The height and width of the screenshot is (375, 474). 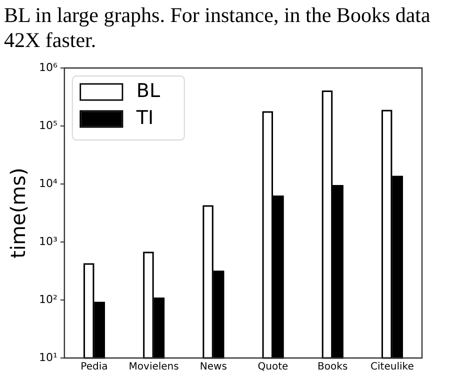 What do you see at coordinates (48, 67) in the screenshot?
I see `y-tick-label: 10⁶` at bounding box center [48, 67].